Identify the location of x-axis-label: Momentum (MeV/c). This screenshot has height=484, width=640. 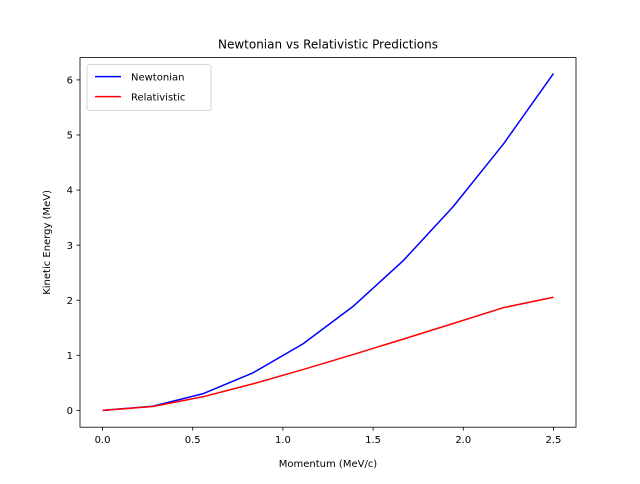
(328, 464).